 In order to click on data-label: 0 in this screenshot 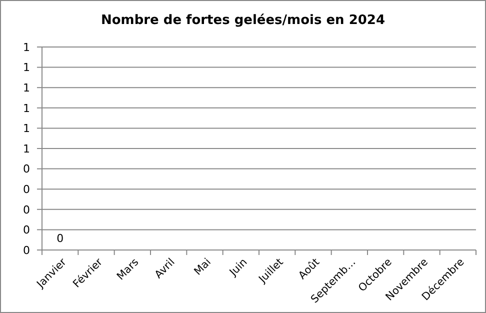, I will do `click(60, 238)`.